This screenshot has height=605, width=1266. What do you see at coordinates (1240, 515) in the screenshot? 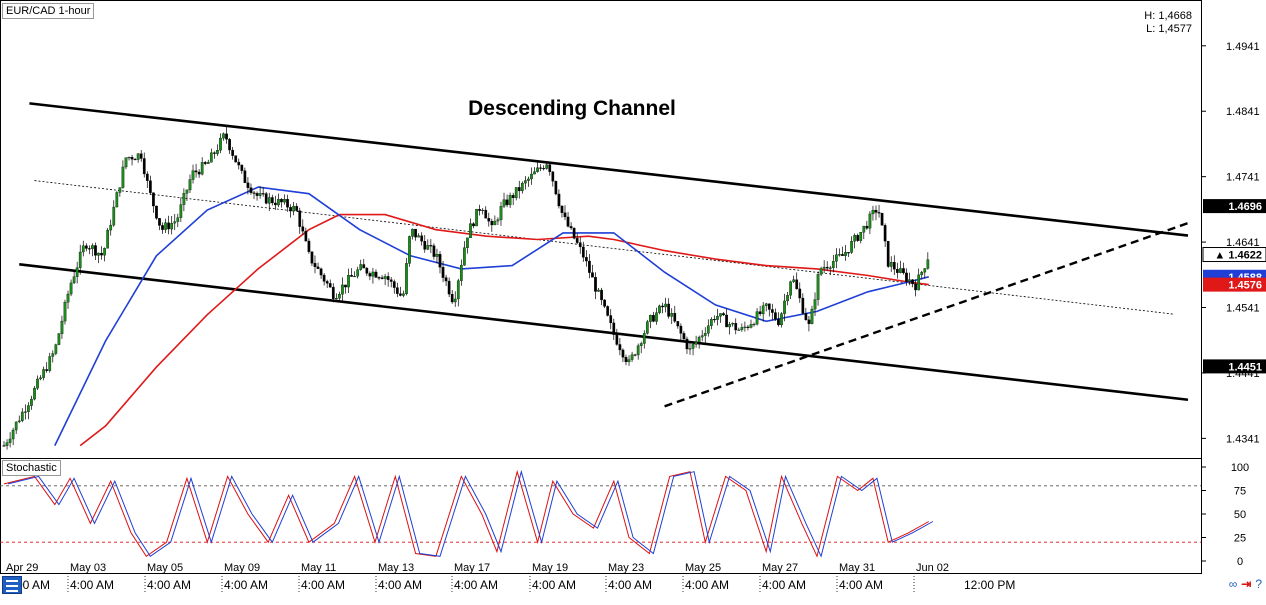
I see `stochastic-y-tick-label: 50` at bounding box center [1240, 515].